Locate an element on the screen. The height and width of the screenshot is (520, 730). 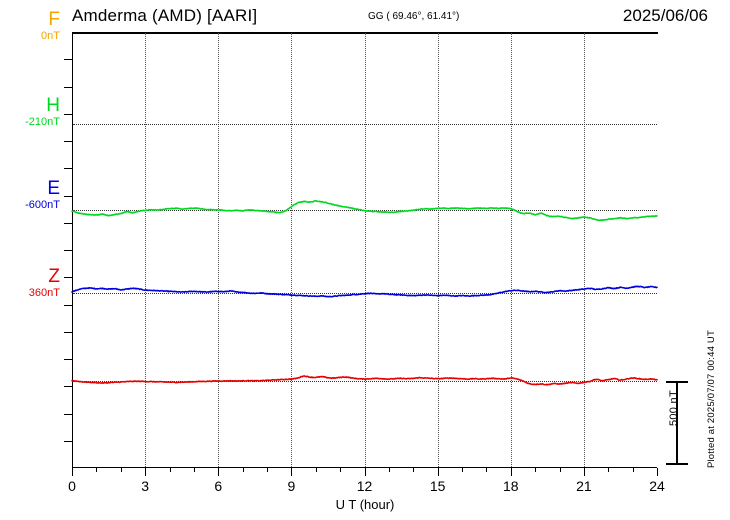
vertical-gridline-h6 is located at coordinates (219, 250).